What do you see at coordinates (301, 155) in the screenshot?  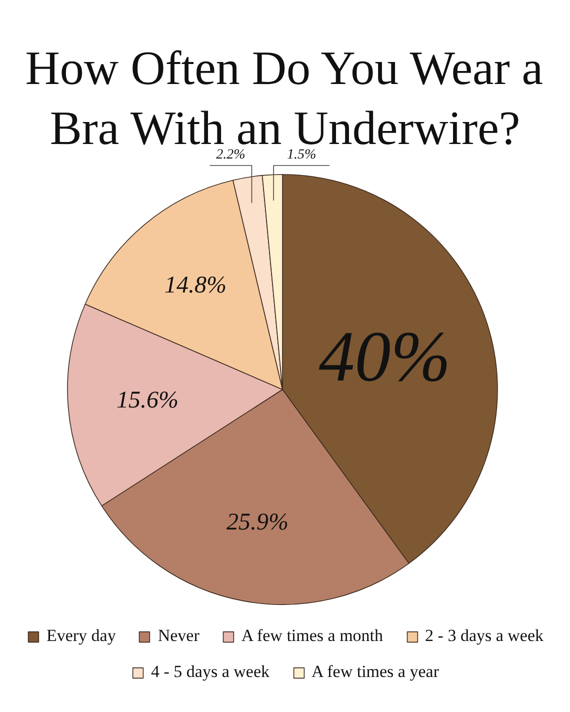 I see `data-label: 1.5%` at bounding box center [301, 155].